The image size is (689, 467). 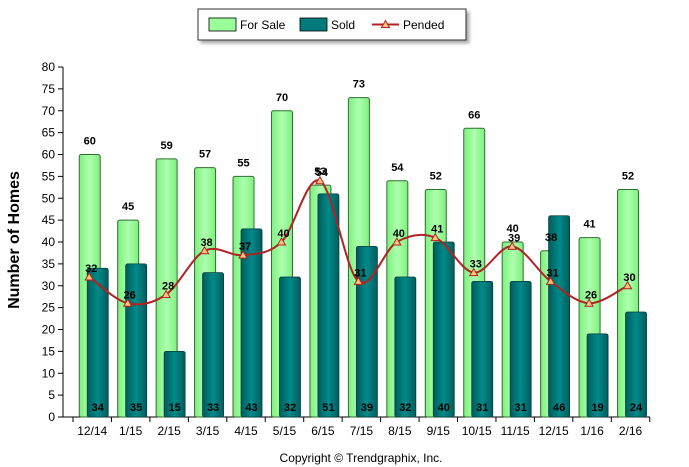 What do you see at coordinates (14, 240) in the screenshot?
I see `y-axis-label: Number of Homes` at bounding box center [14, 240].